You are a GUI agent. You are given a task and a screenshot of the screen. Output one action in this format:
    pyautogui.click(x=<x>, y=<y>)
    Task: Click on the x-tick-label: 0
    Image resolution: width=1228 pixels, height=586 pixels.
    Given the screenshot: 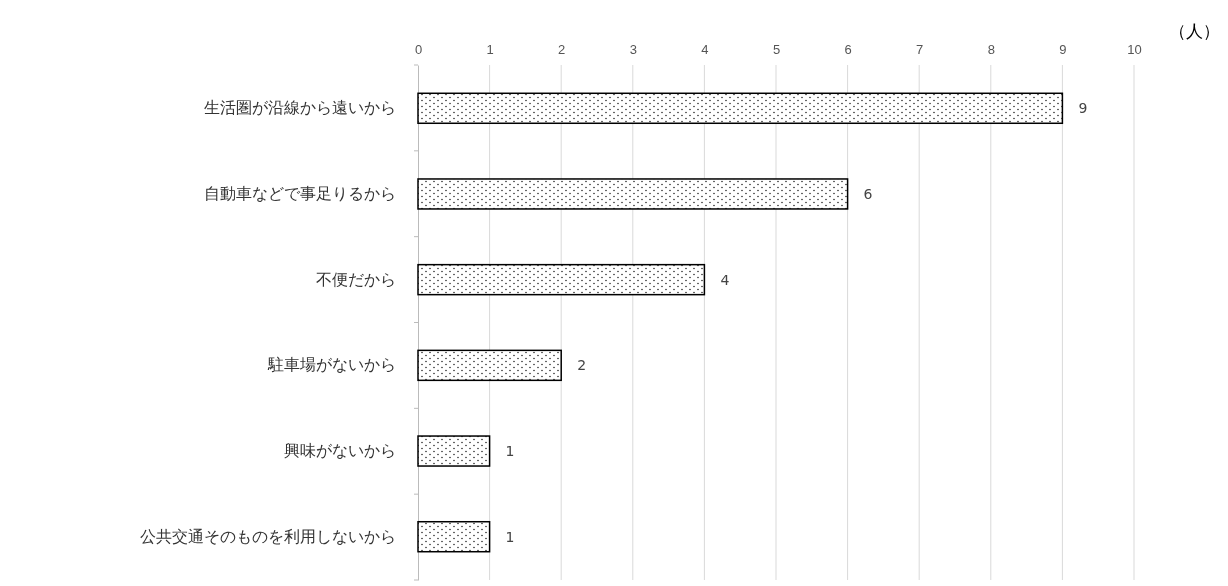 What is the action you would take?
    pyautogui.click(x=418, y=49)
    